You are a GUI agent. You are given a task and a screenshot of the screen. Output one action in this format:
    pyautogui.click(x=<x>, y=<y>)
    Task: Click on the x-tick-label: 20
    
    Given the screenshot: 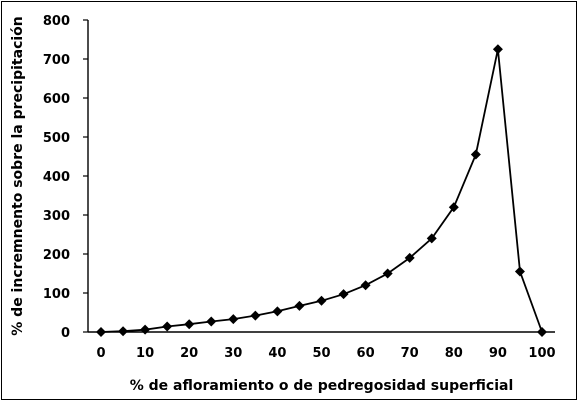 What is the action you would take?
    pyautogui.click(x=189, y=353)
    